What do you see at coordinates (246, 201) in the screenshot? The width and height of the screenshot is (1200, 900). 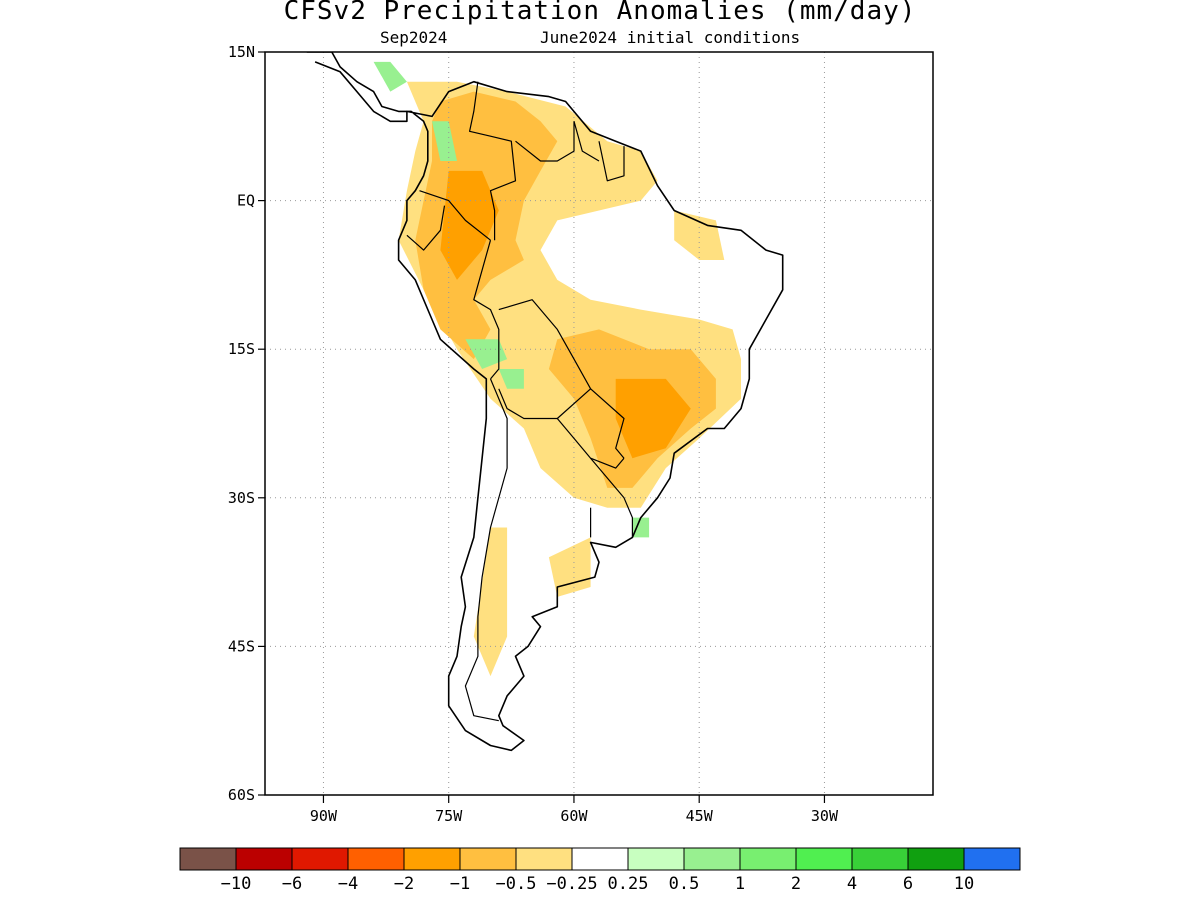 I see `lat-tick-label-1: EQ` at bounding box center [246, 201].